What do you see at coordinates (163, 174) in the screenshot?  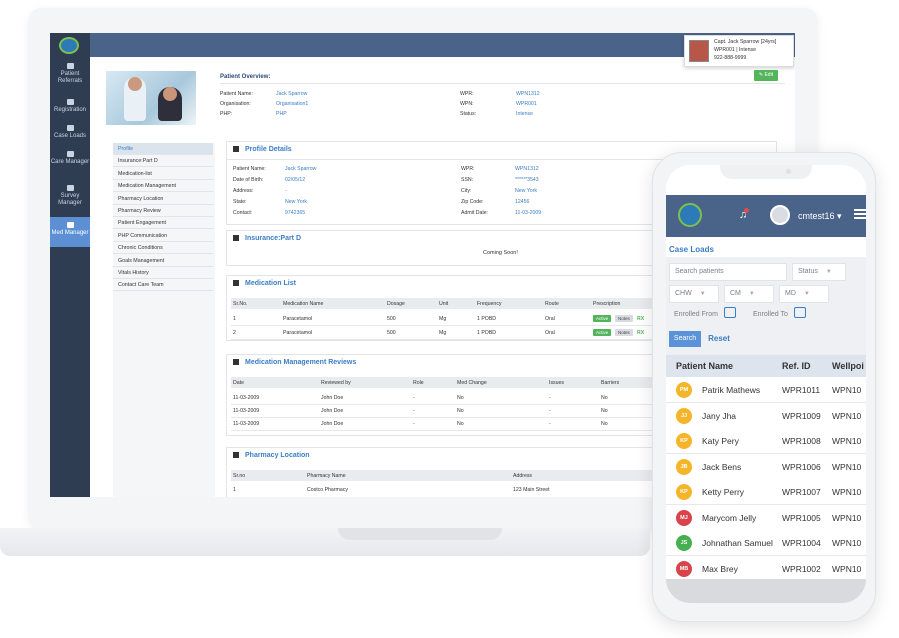 I see `section-nav-item: Medication-list` at bounding box center [163, 174].